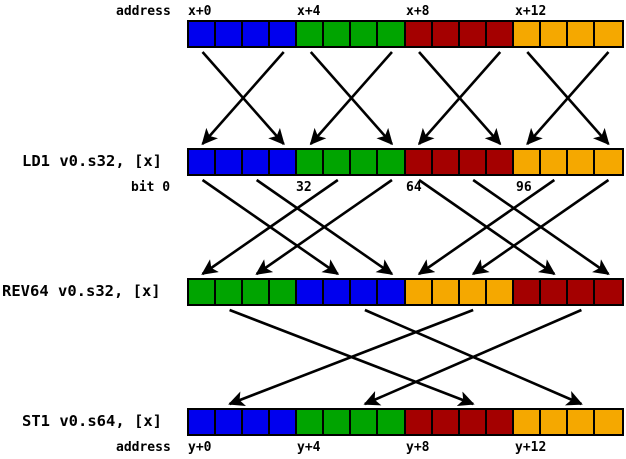 The image size is (626, 459). I want to click on bit-axis-tick-2: 96, so click(524, 187).